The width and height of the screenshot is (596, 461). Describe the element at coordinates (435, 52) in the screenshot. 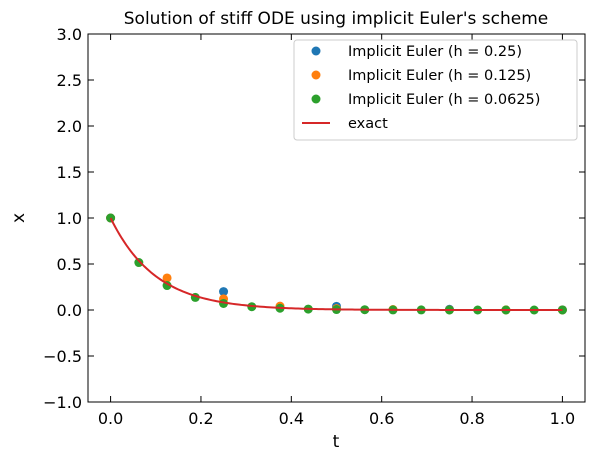

I see `legend-label: Implicit Euler (h = 0.25)` at that location.